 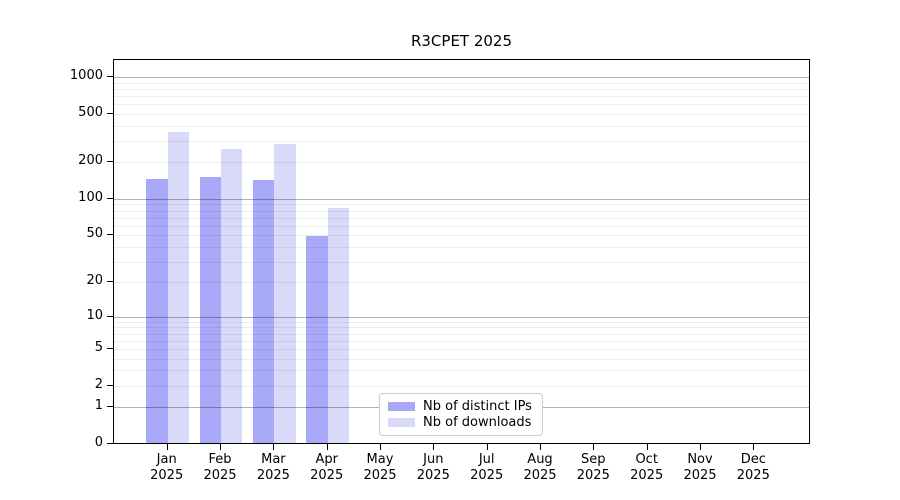 I want to click on x-tick-label: Sep 2025, so click(x=593, y=467).